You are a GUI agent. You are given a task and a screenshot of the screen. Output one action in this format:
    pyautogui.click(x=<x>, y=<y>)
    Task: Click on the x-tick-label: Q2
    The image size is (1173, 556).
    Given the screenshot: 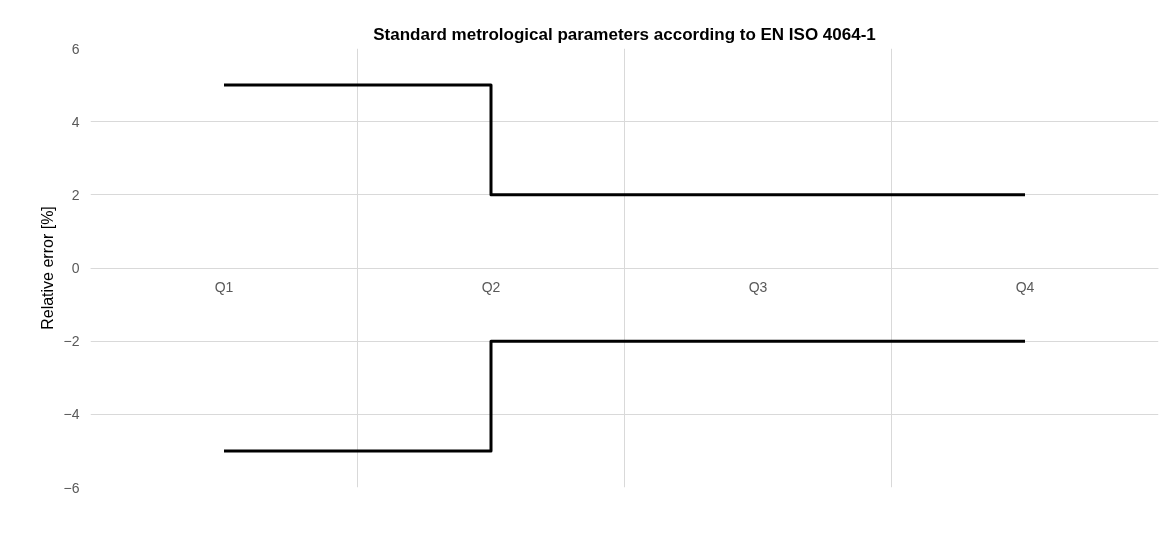 What is the action you would take?
    pyautogui.click(x=491, y=287)
    